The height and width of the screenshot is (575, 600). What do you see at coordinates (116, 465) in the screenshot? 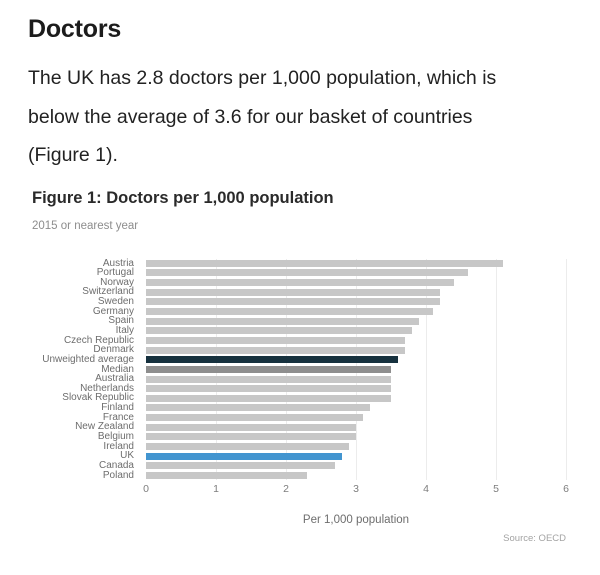
I see `category-label-canada: Canada` at bounding box center [116, 465].